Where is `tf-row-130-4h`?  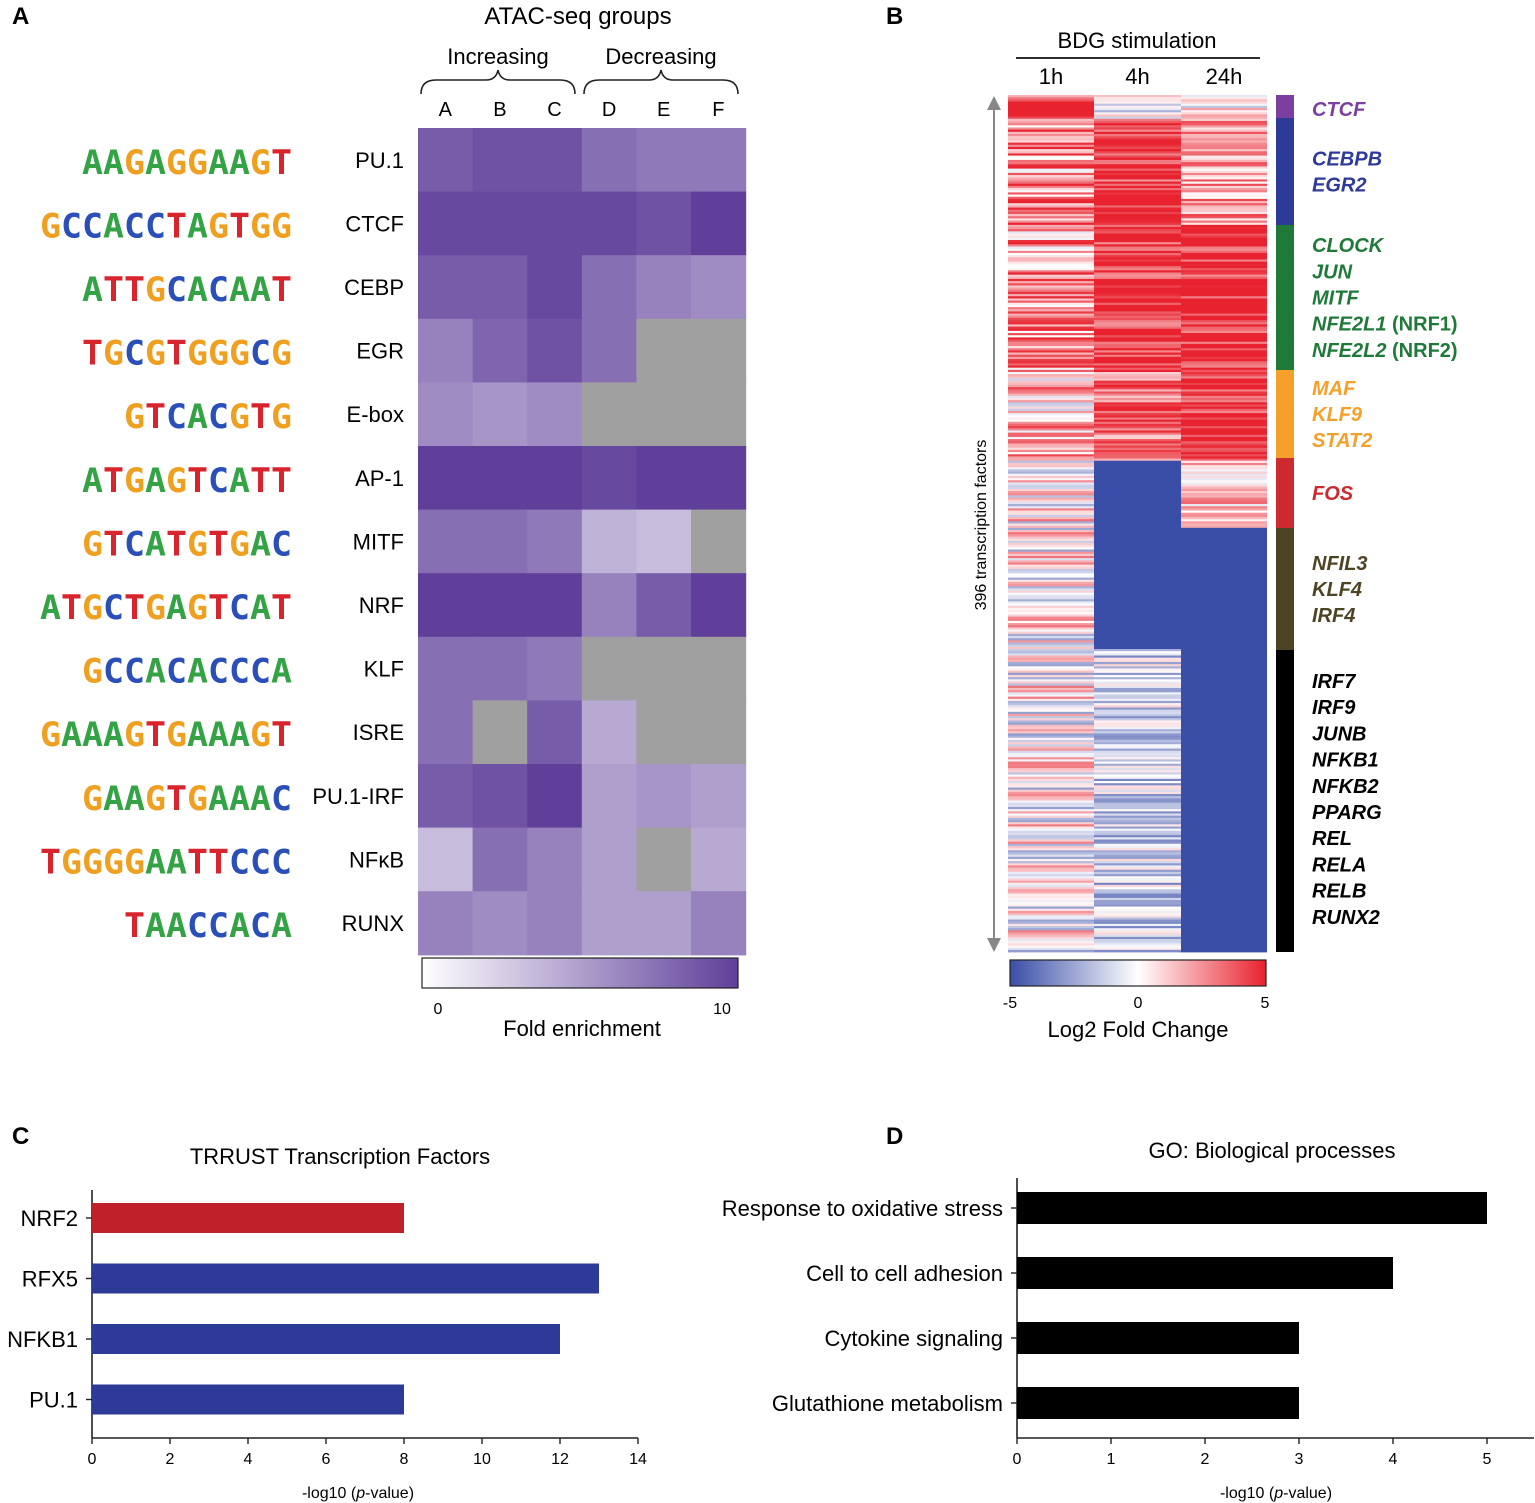 tf-row-130-4h is located at coordinates (1137, 377).